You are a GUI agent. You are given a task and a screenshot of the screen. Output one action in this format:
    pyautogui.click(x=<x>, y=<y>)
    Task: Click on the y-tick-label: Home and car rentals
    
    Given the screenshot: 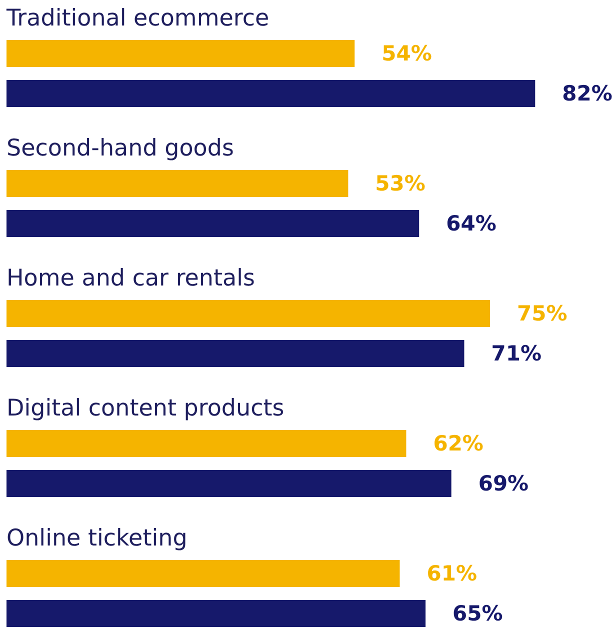 What is the action you would take?
    pyautogui.click(x=130, y=279)
    